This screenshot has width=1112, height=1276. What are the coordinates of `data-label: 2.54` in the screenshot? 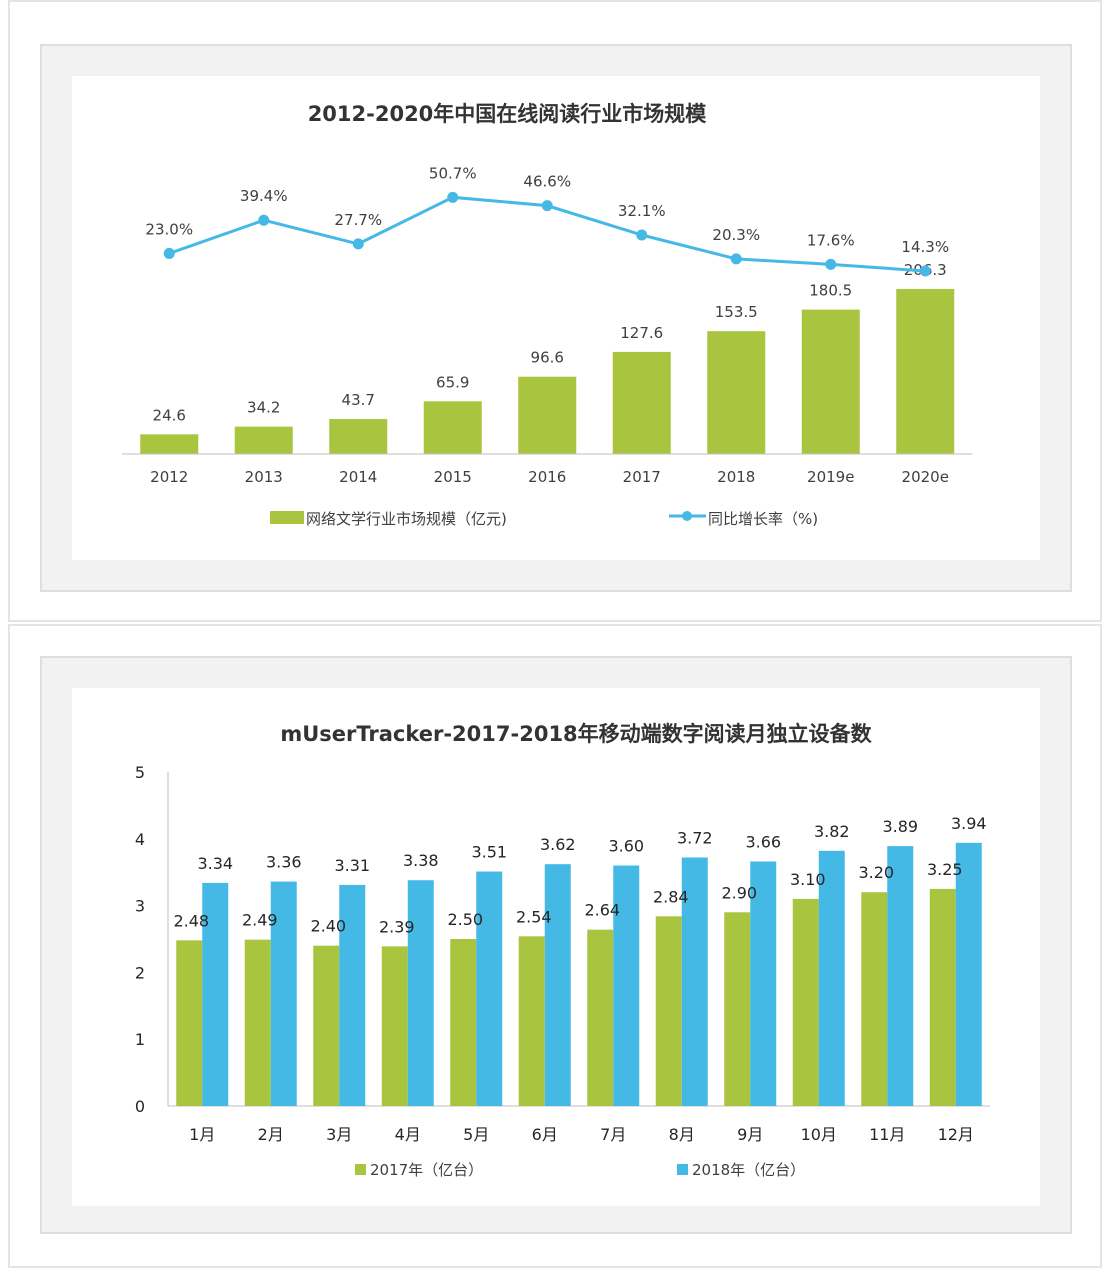 It's located at (534, 916).